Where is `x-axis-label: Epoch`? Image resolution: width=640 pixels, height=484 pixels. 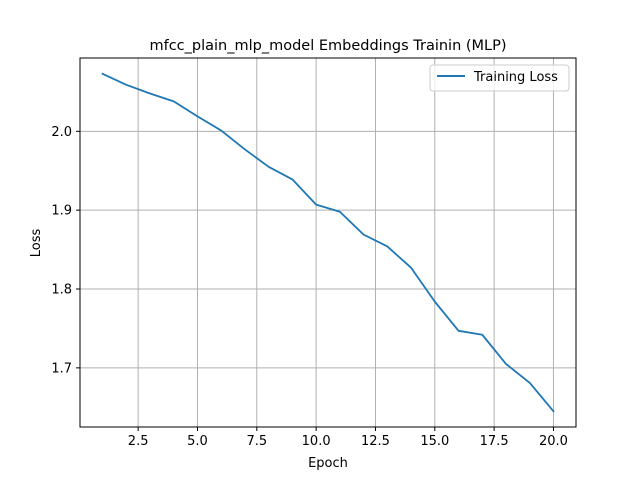
x-axis-label: Epoch is located at coordinates (328, 463).